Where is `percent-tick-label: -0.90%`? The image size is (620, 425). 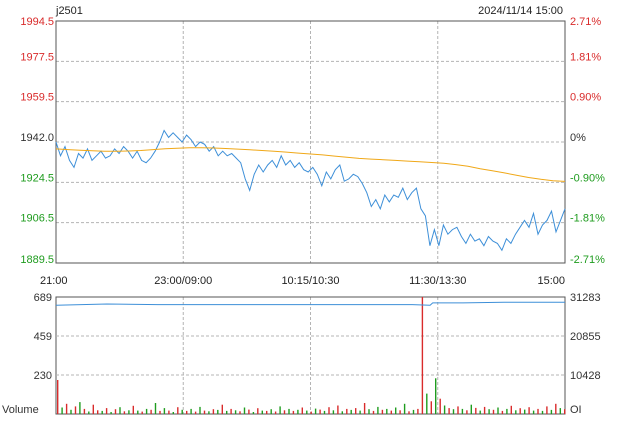
percent-tick-label: -0.90% is located at coordinates (587, 178).